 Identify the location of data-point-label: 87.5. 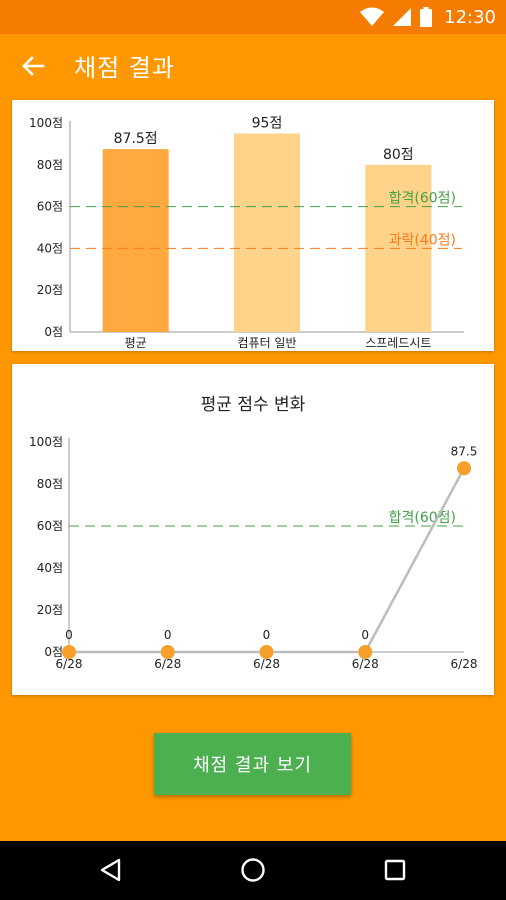
(464, 451).